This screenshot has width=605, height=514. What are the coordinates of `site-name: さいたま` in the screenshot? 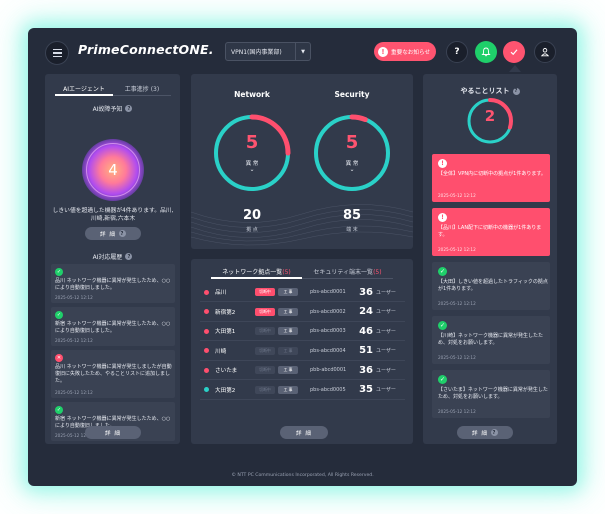 It's located at (226, 371).